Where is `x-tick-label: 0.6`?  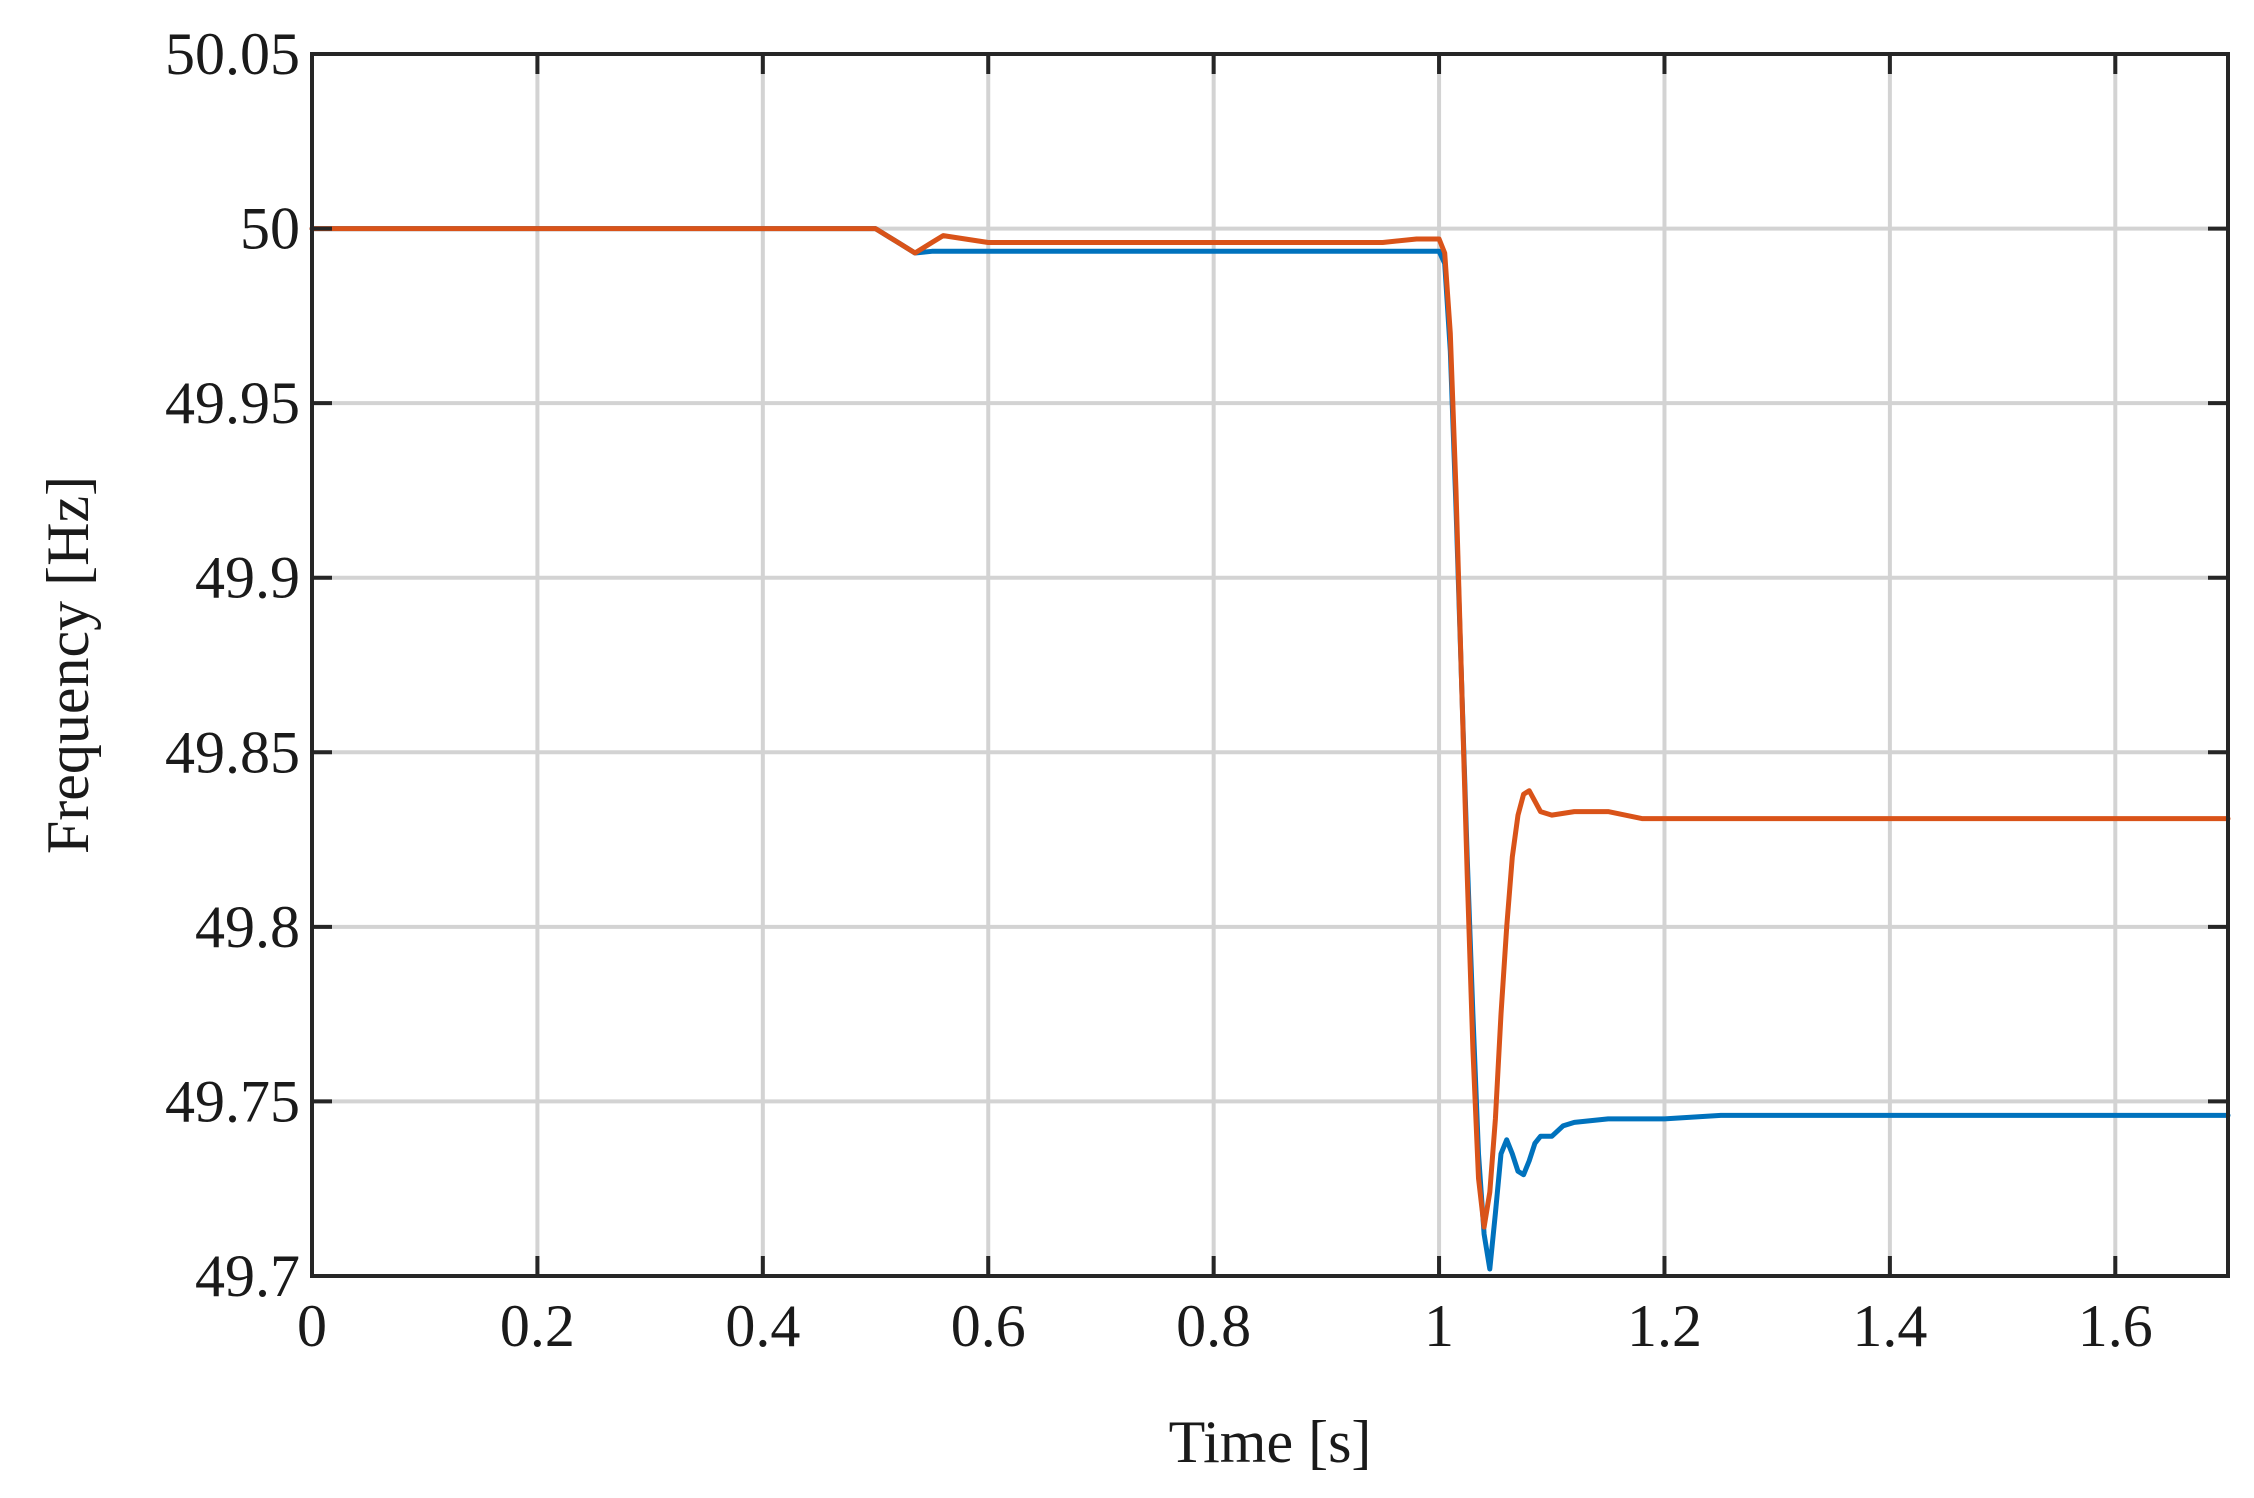 x-tick-label: 0.6 is located at coordinates (988, 1326).